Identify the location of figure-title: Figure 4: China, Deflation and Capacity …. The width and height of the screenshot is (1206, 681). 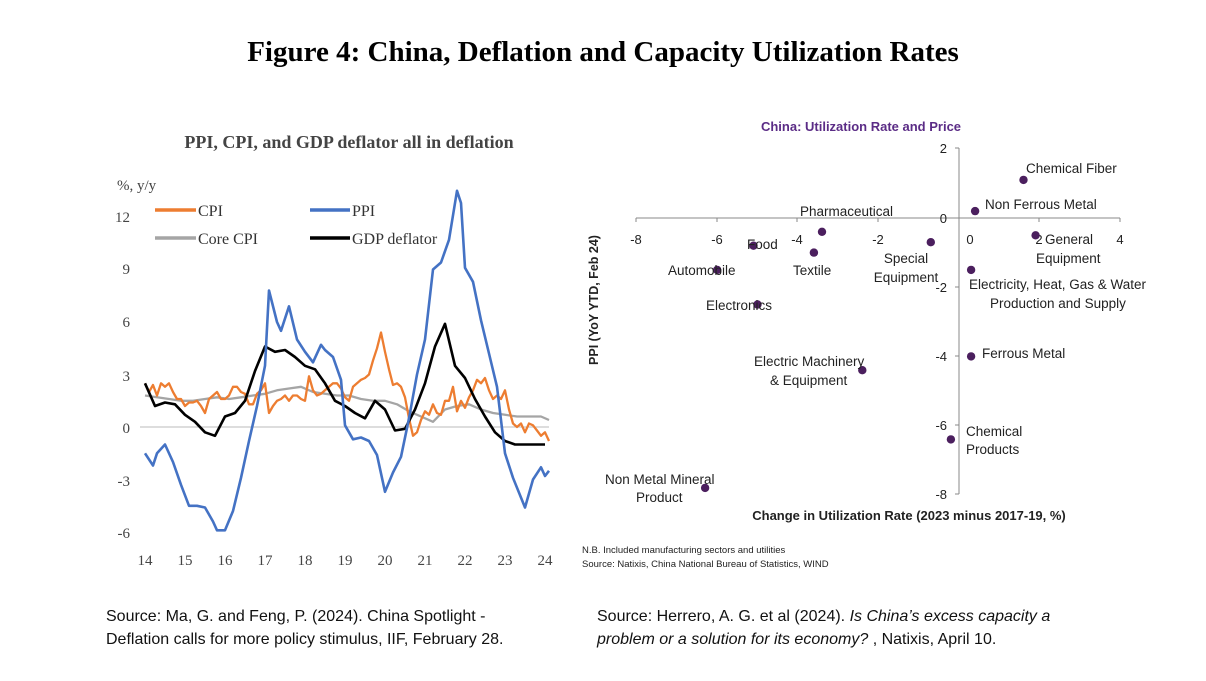
(603, 52).